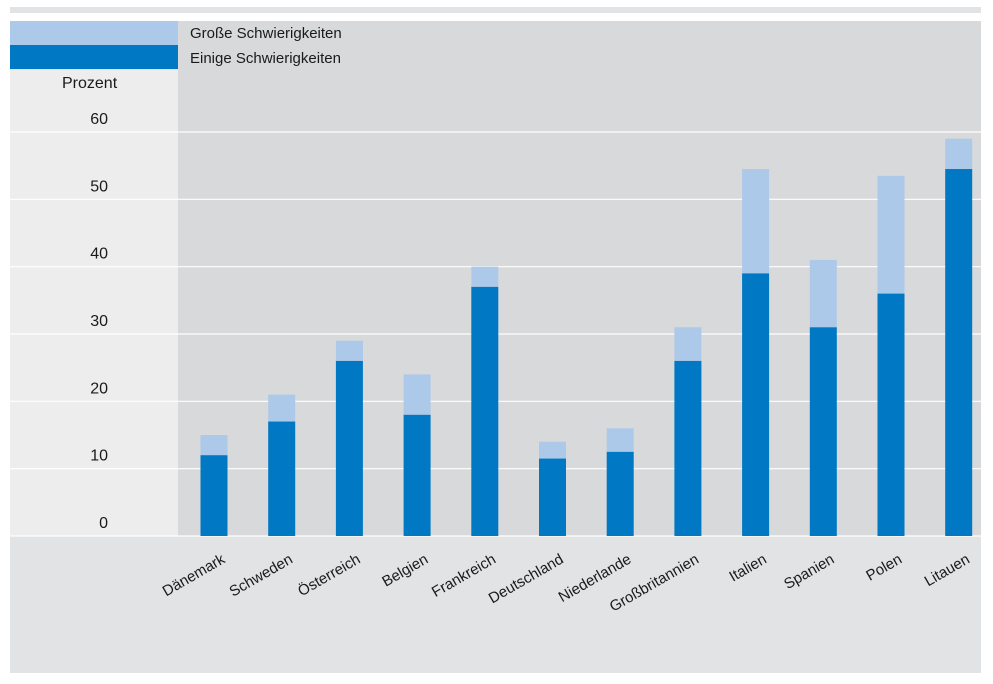 Image resolution: width=993 pixels, height=684 pixels. I want to click on legend-label-einige: Einige Schwierigkeiten, so click(265, 58).